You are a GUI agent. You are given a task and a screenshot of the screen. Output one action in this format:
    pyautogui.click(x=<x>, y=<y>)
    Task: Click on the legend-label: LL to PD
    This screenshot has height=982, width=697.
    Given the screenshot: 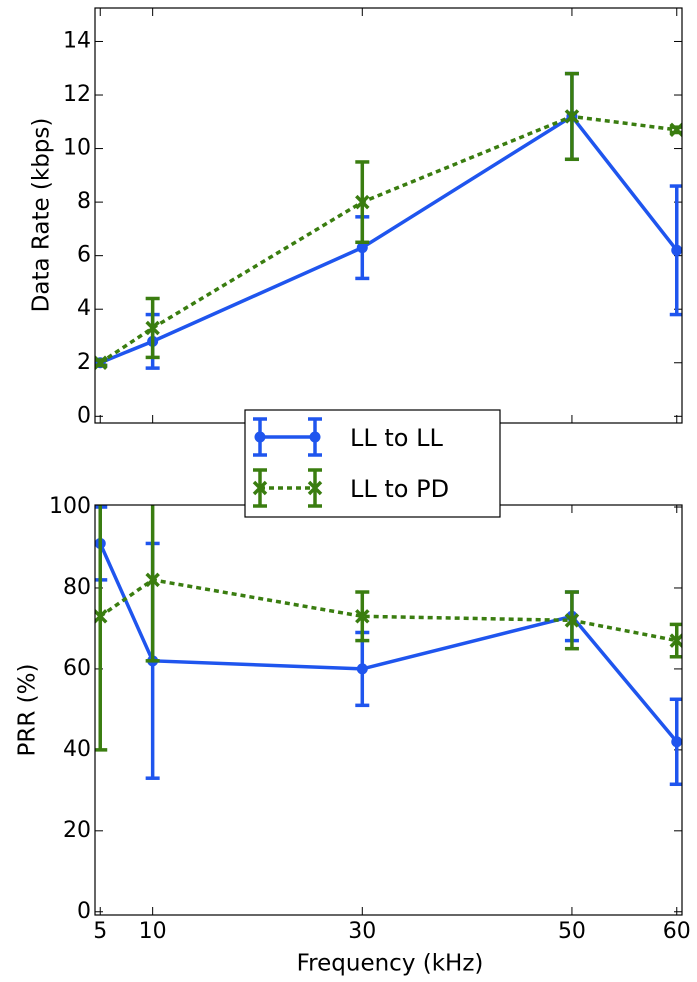 What is the action you would take?
    pyautogui.click(x=399, y=489)
    